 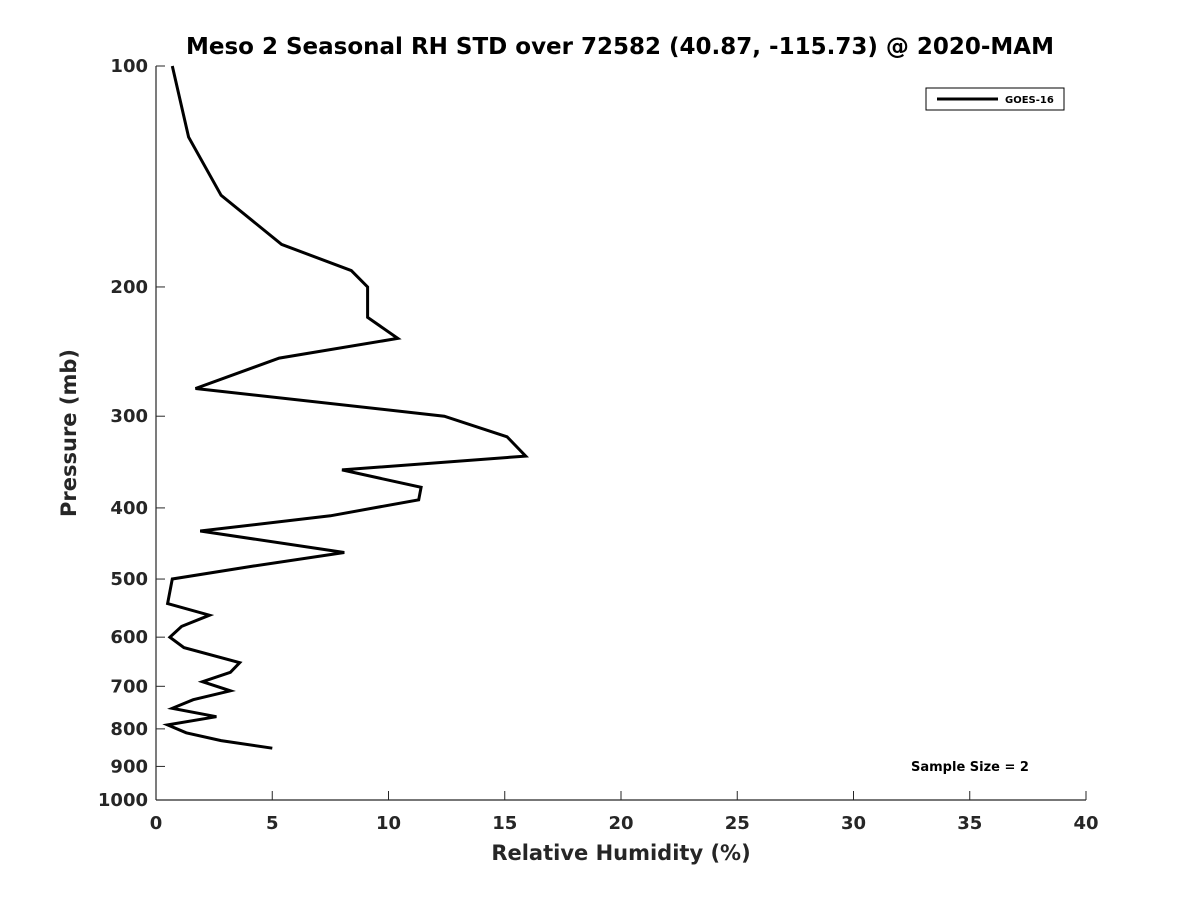 What do you see at coordinates (970, 767) in the screenshot?
I see `sample-size-annotation: Sample Size = 2` at bounding box center [970, 767].